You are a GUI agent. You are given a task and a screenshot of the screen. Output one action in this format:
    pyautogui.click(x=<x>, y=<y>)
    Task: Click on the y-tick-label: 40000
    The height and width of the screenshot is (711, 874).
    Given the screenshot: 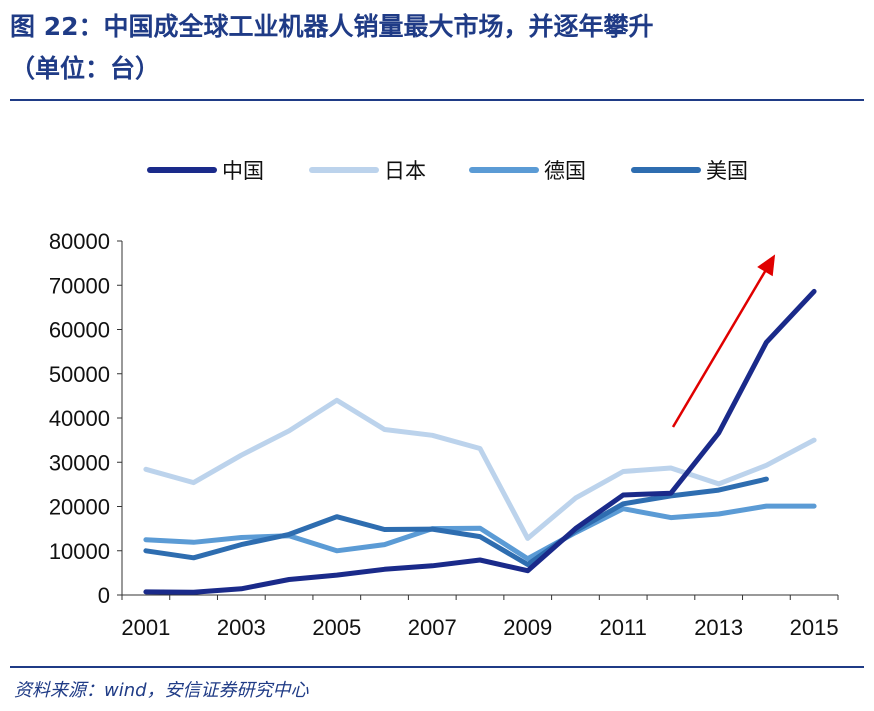 What is the action you would take?
    pyautogui.click(x=79, y=418)
    